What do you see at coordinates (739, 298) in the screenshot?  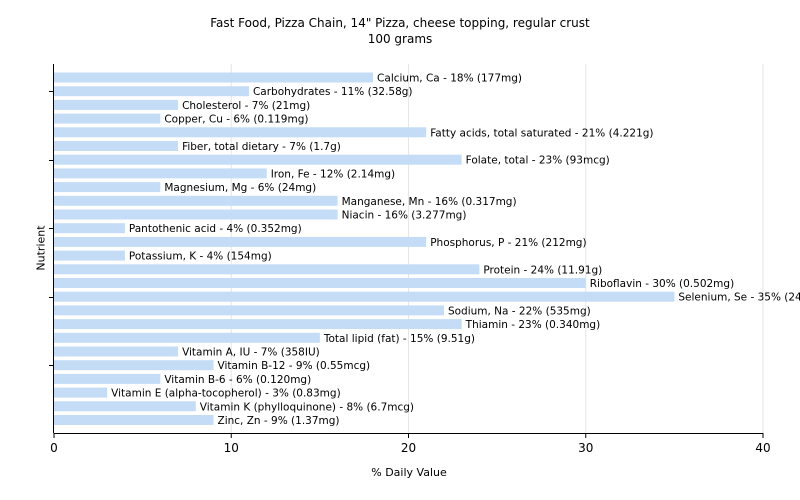 I see `bar-label: Selenium, Se - 35% (24.5mcg)` at bounding box center [739, 298].